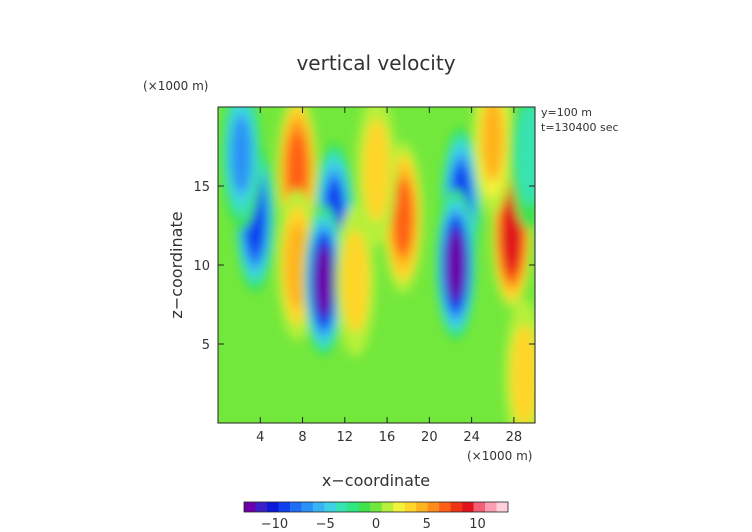 The width and height of the screenshot is (752, 532). I want to click on colorbar: −10 −5 0 5 10, so click(376, 516).